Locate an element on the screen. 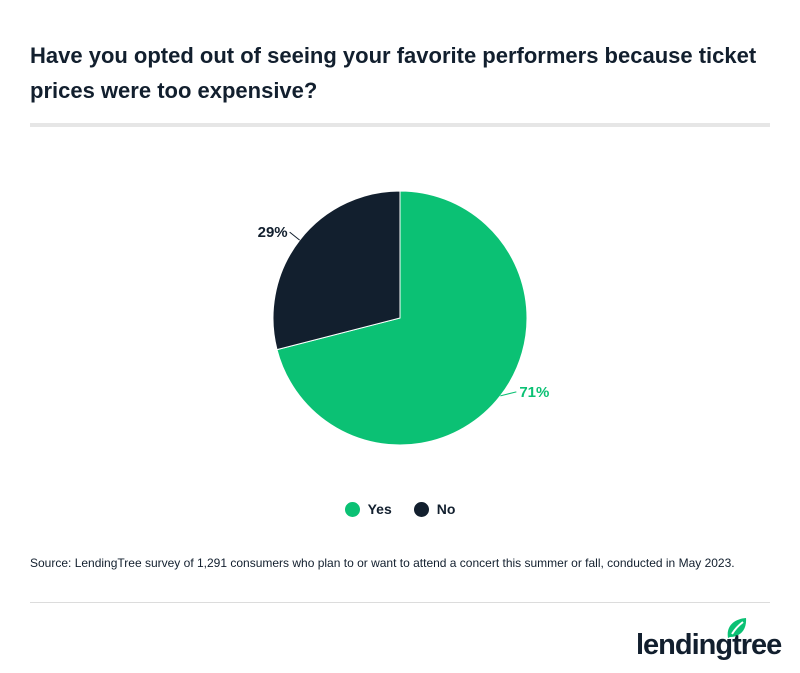 This screenshot has width=800, height=673. legend-swatch-no is located at coordinates (421, 509).